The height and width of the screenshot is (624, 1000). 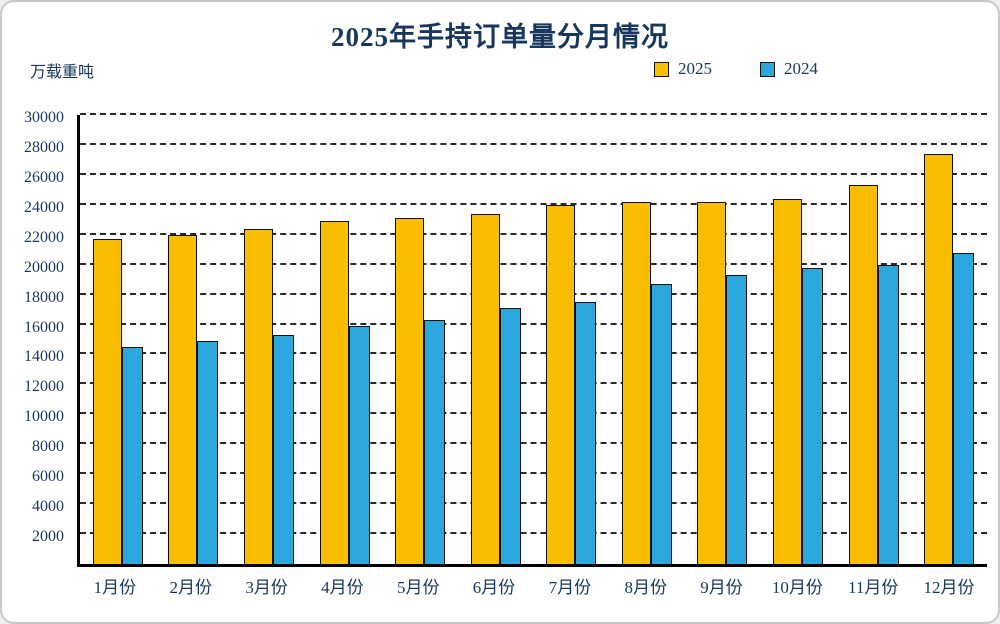 I want to click on y-tick-label: 10000, so click(x=44, y=417).